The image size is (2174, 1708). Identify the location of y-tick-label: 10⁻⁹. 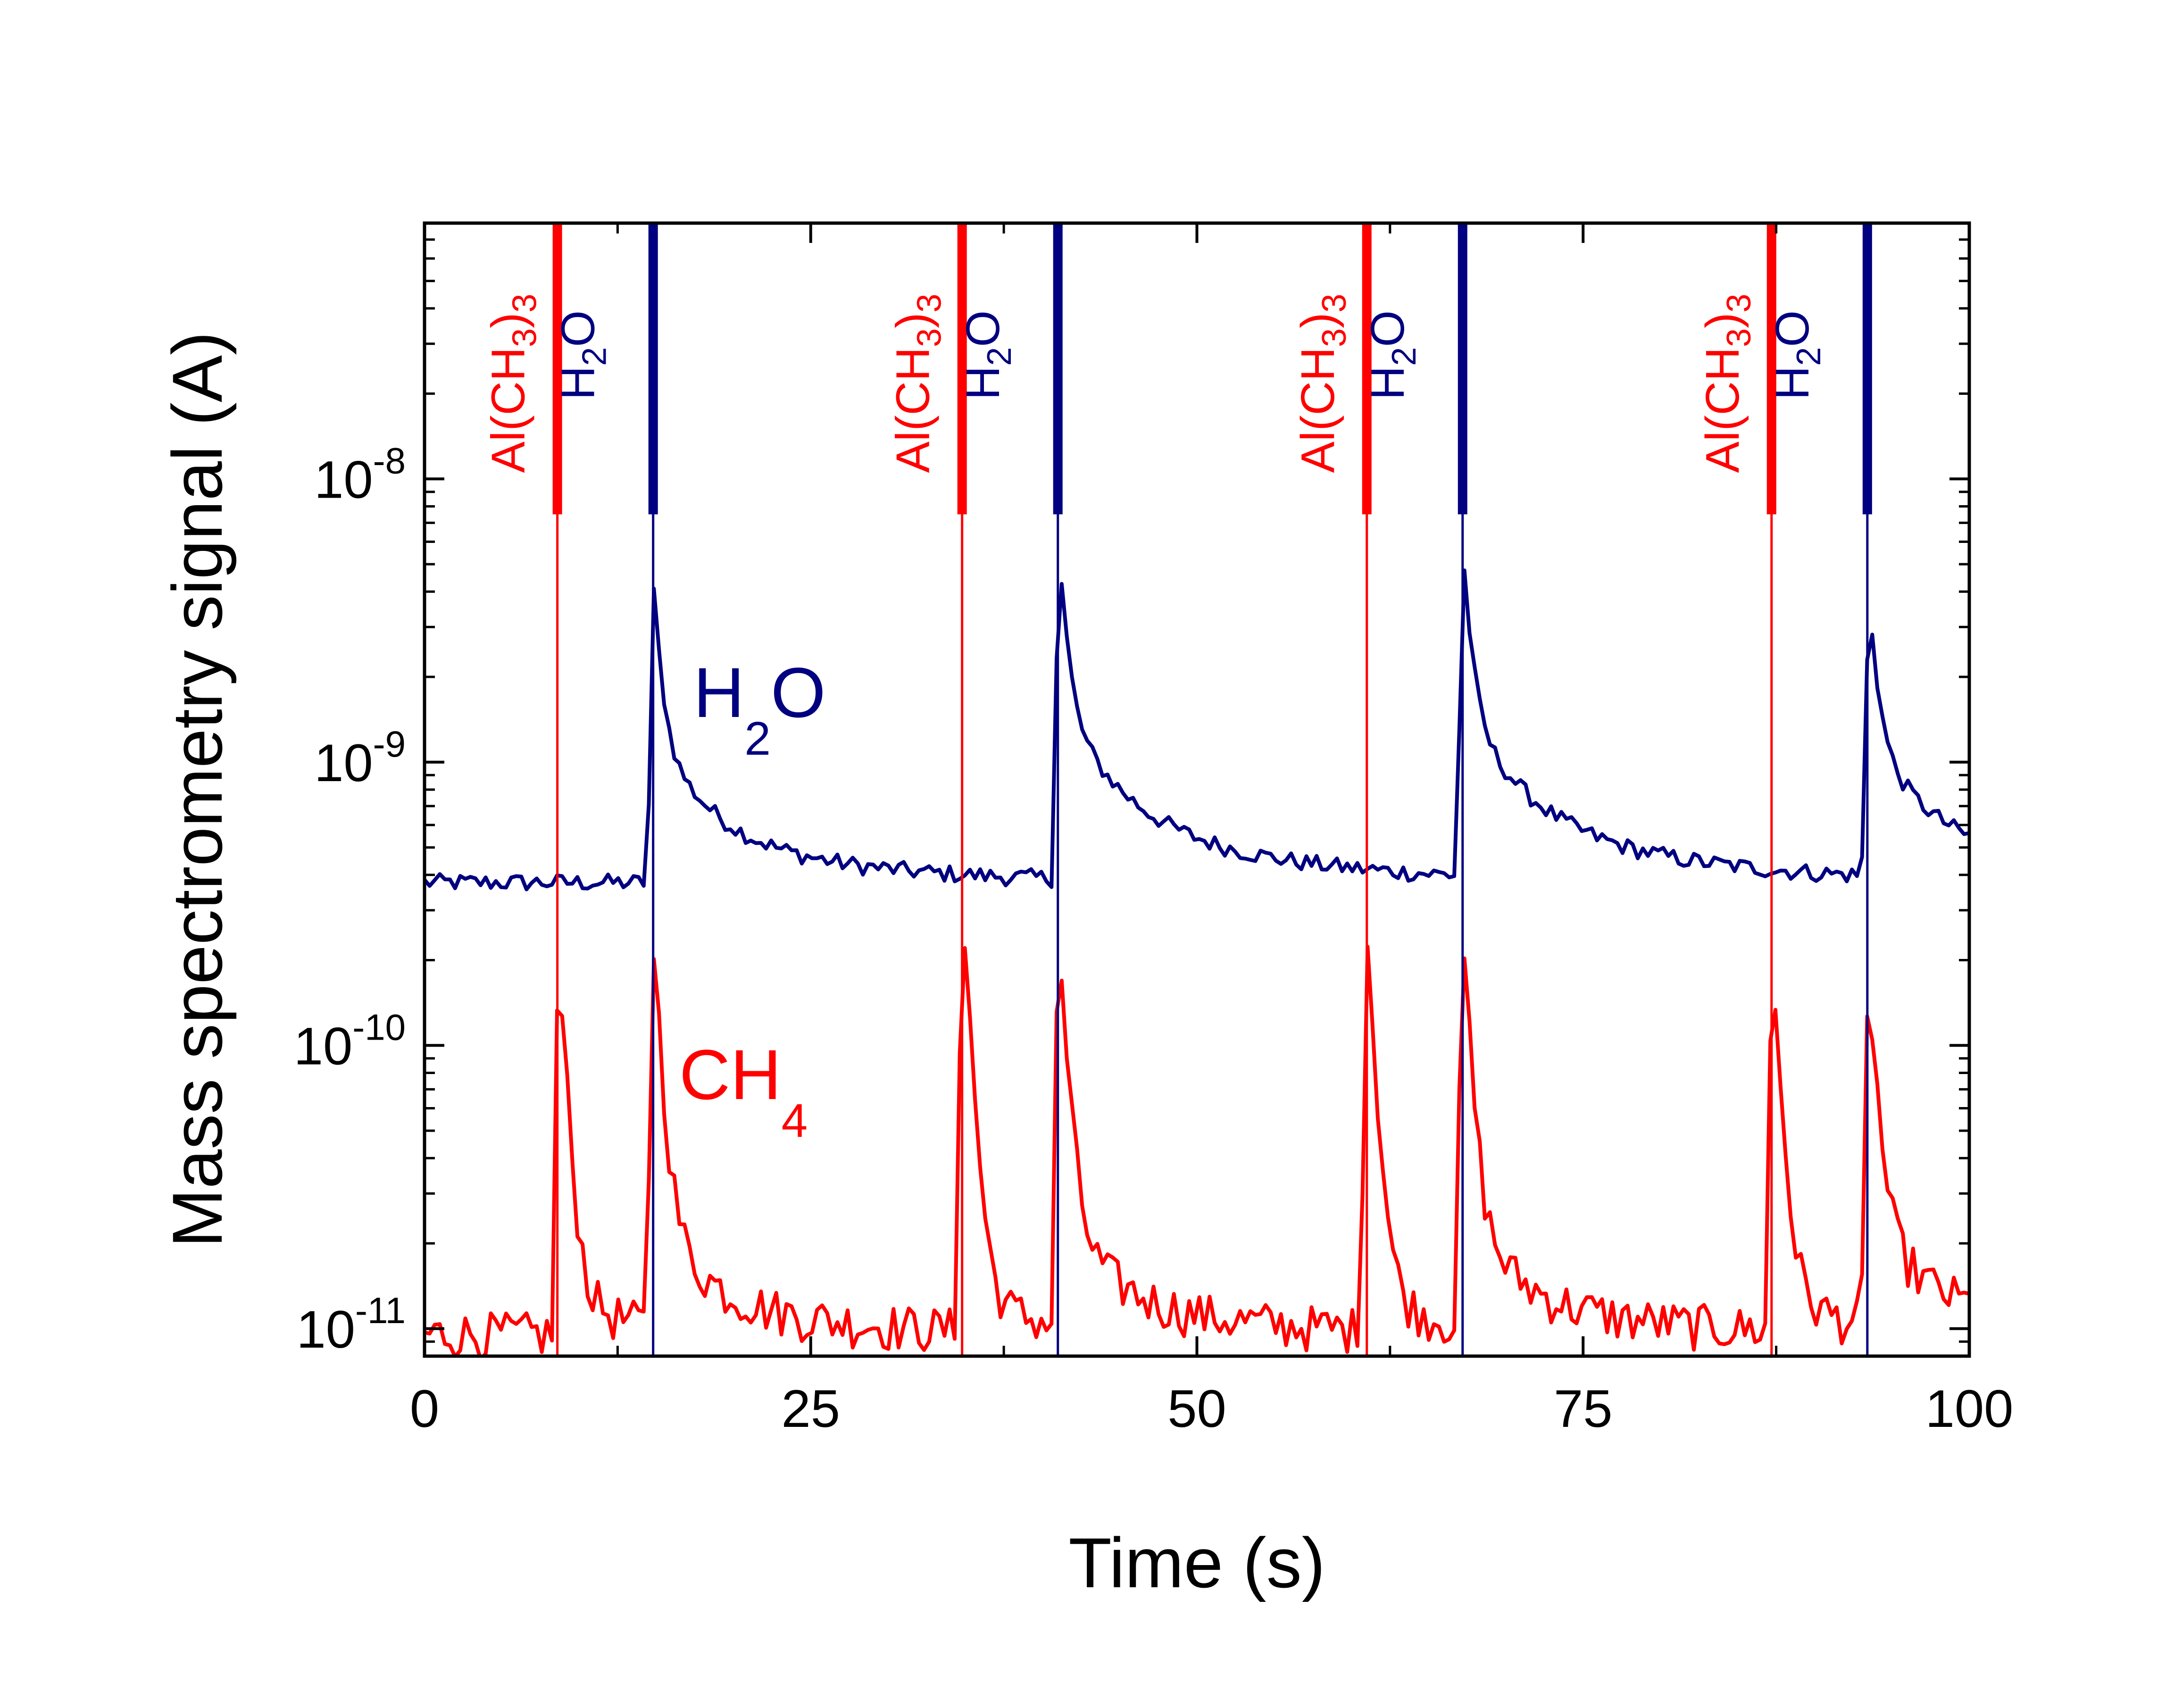
(360, 757).